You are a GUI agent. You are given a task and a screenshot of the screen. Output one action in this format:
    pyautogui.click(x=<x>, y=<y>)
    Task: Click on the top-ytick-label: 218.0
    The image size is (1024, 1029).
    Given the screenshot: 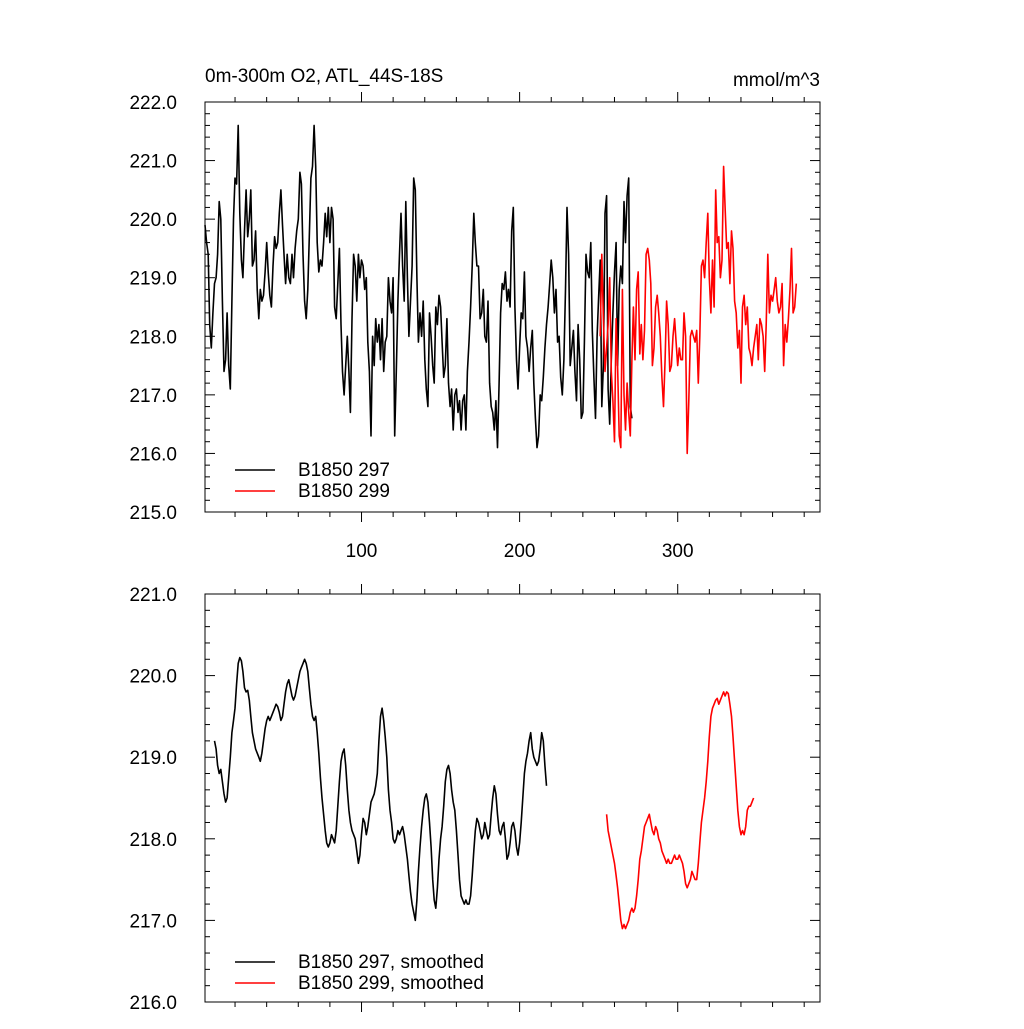 What is the action you would take?
    pyautogui.click(x=153, y=337)
    